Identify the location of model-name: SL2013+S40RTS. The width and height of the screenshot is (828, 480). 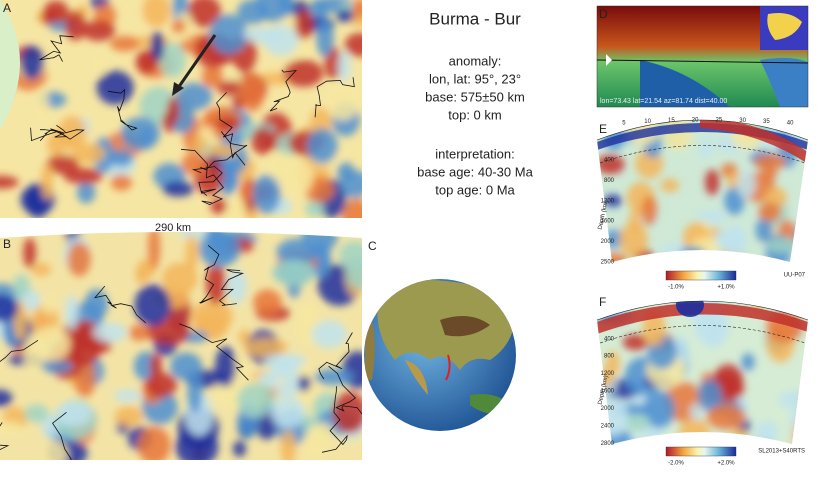
(781, 452).